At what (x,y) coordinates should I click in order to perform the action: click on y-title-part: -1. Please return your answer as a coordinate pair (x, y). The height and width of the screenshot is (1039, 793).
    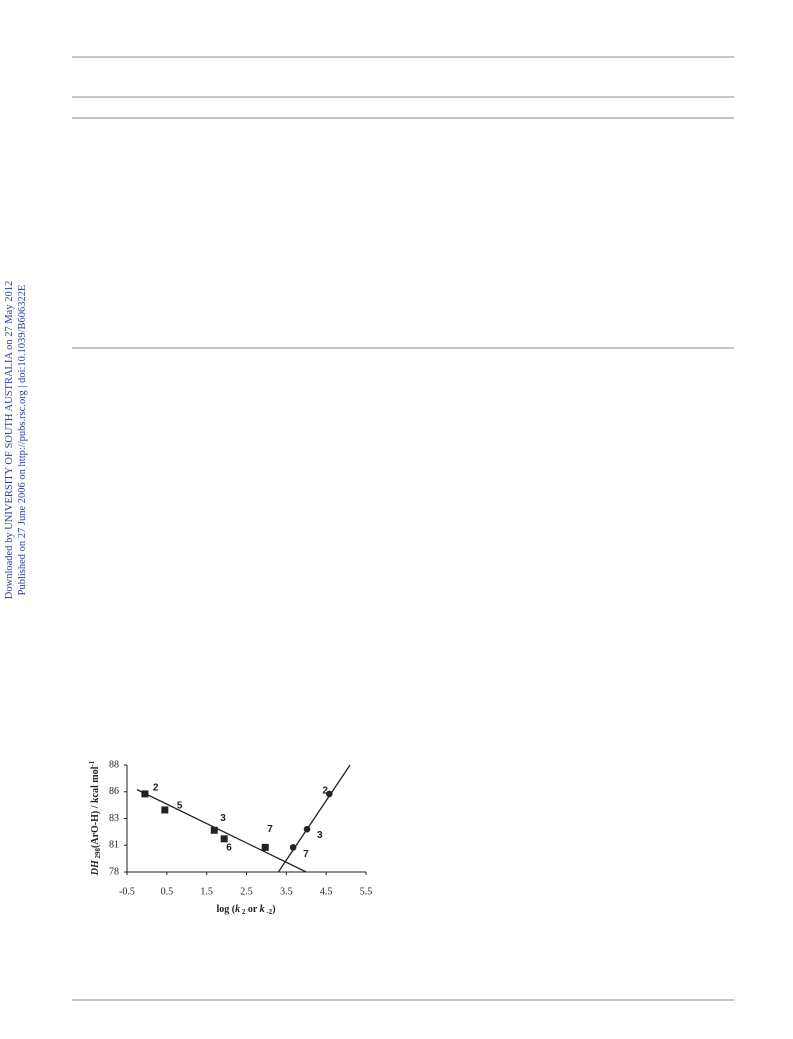
    Looking at the image, I should click on (92, 763).